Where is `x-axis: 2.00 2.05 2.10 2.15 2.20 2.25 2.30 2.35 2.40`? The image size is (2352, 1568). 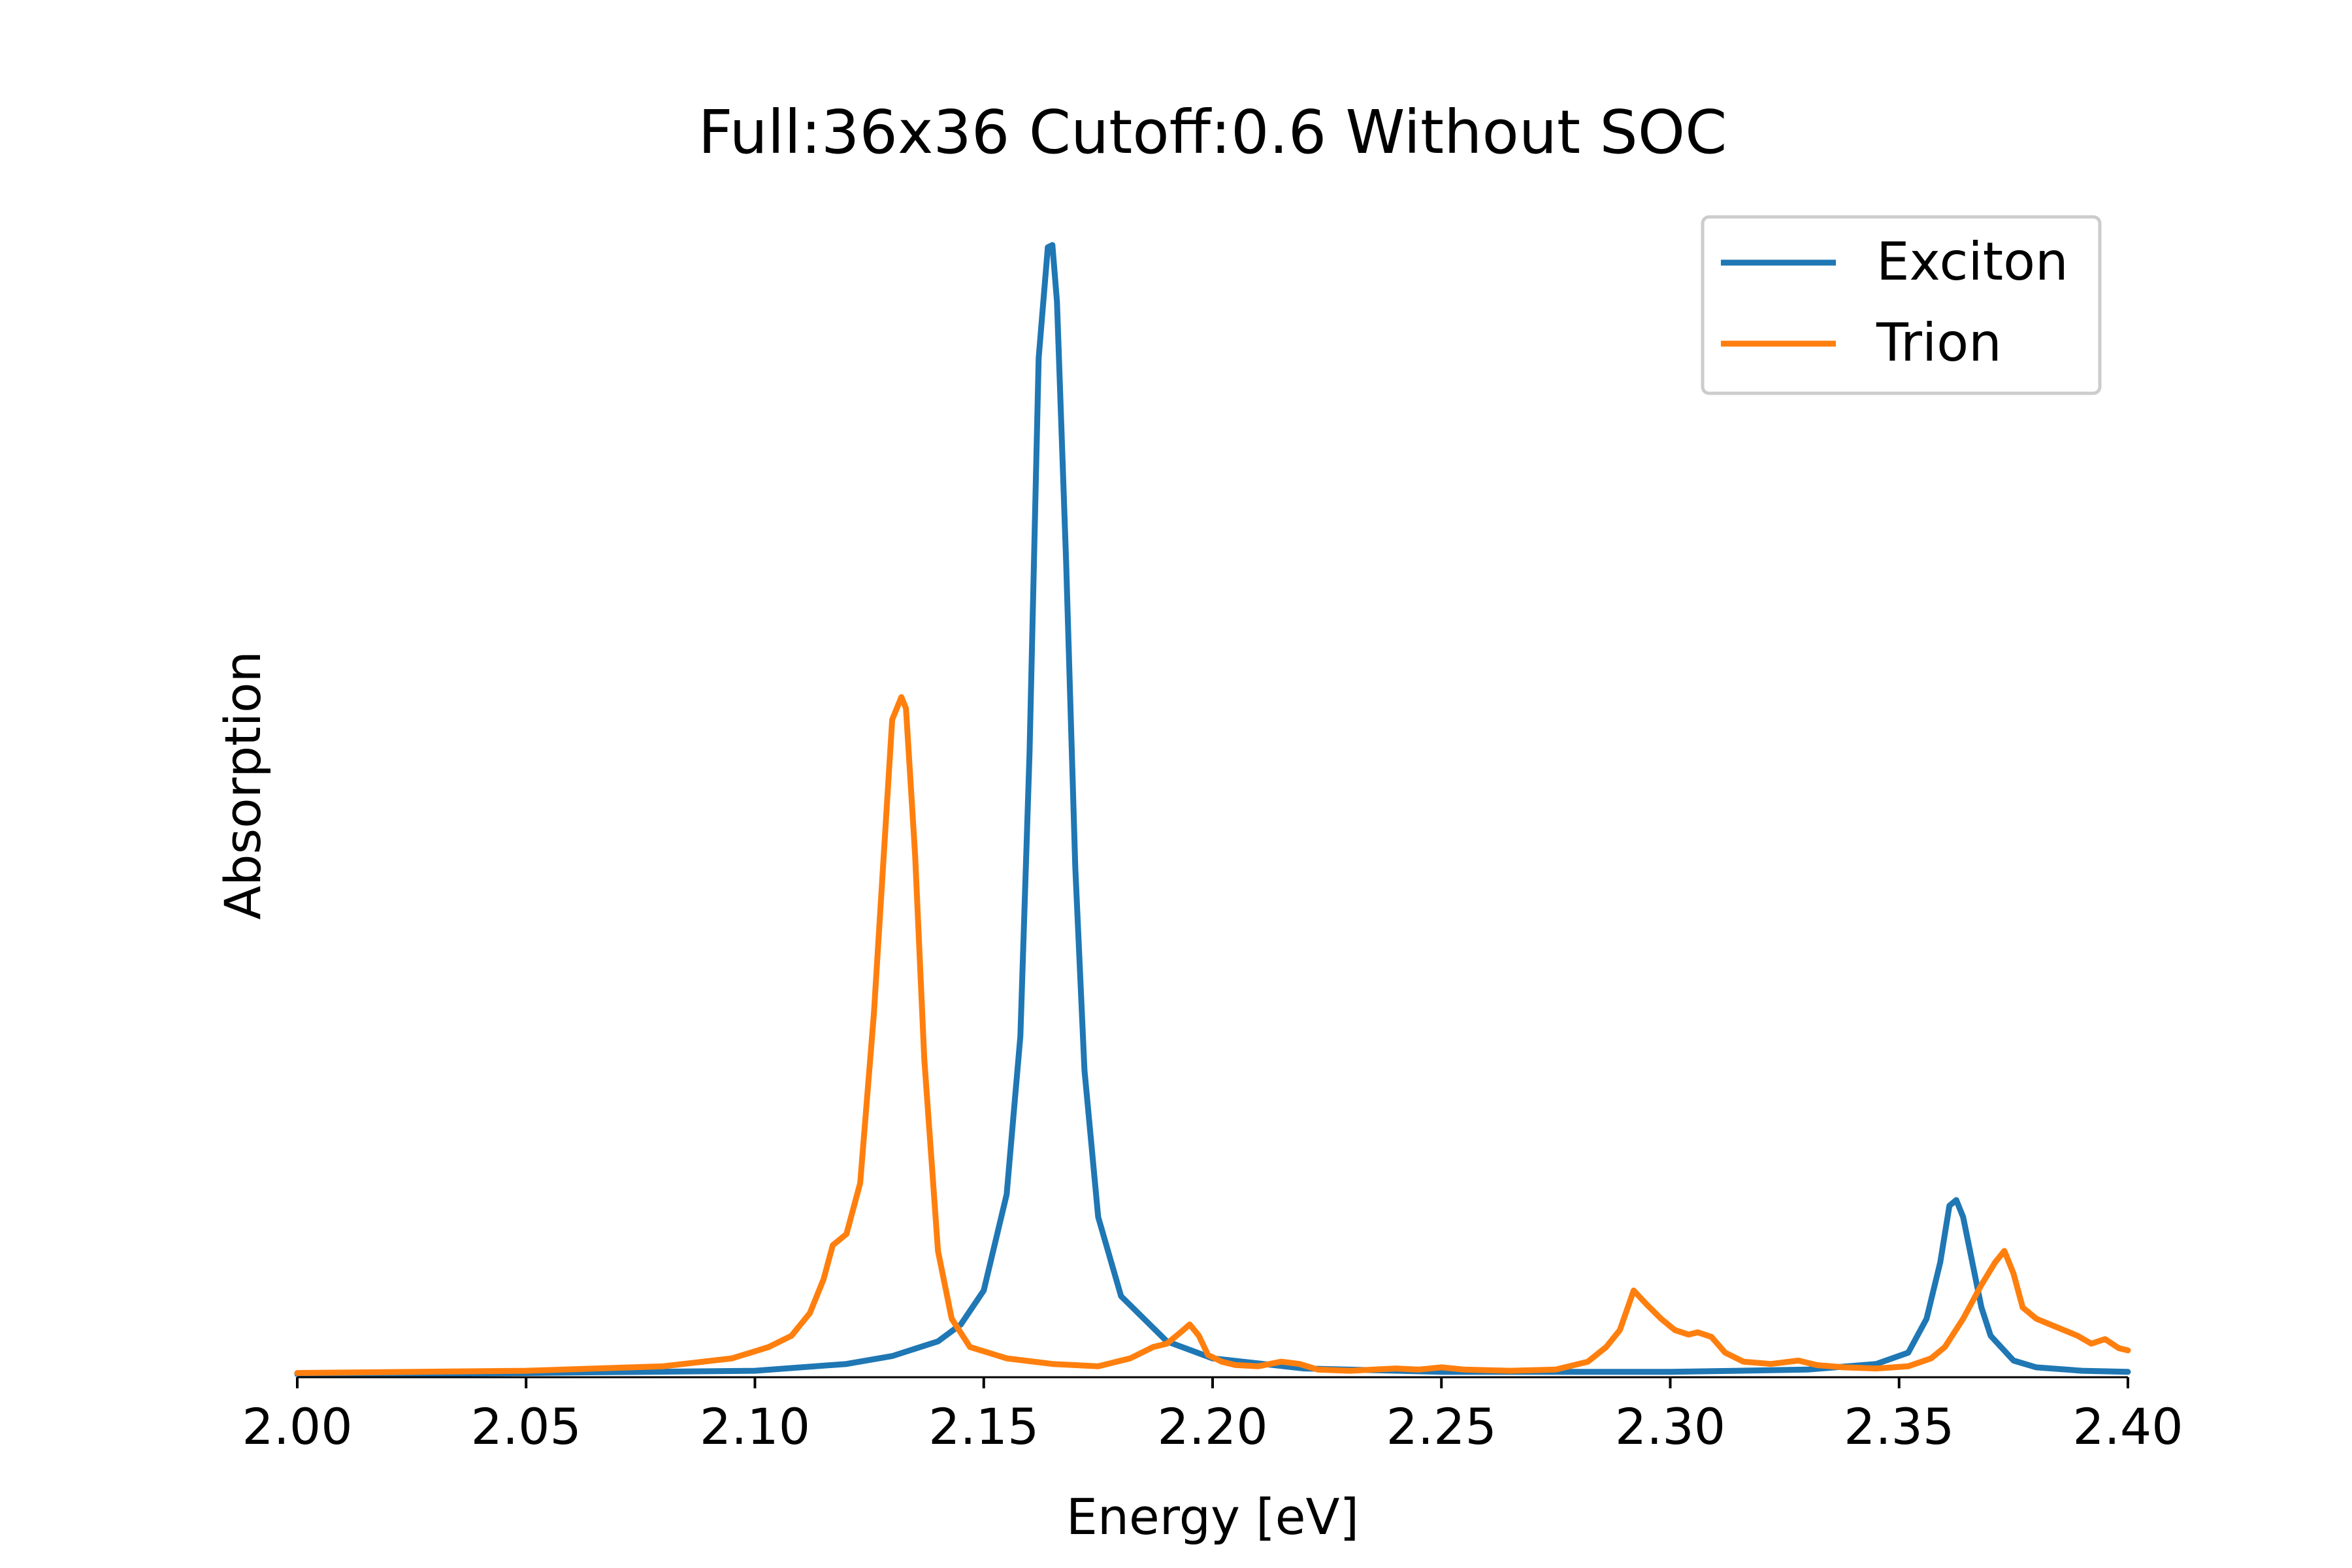
x-axis: 2.00 2.05 2.10 2.15 2.20 2.25 2.30 2.35 2.40 is located at coordinates (1212, 1416).